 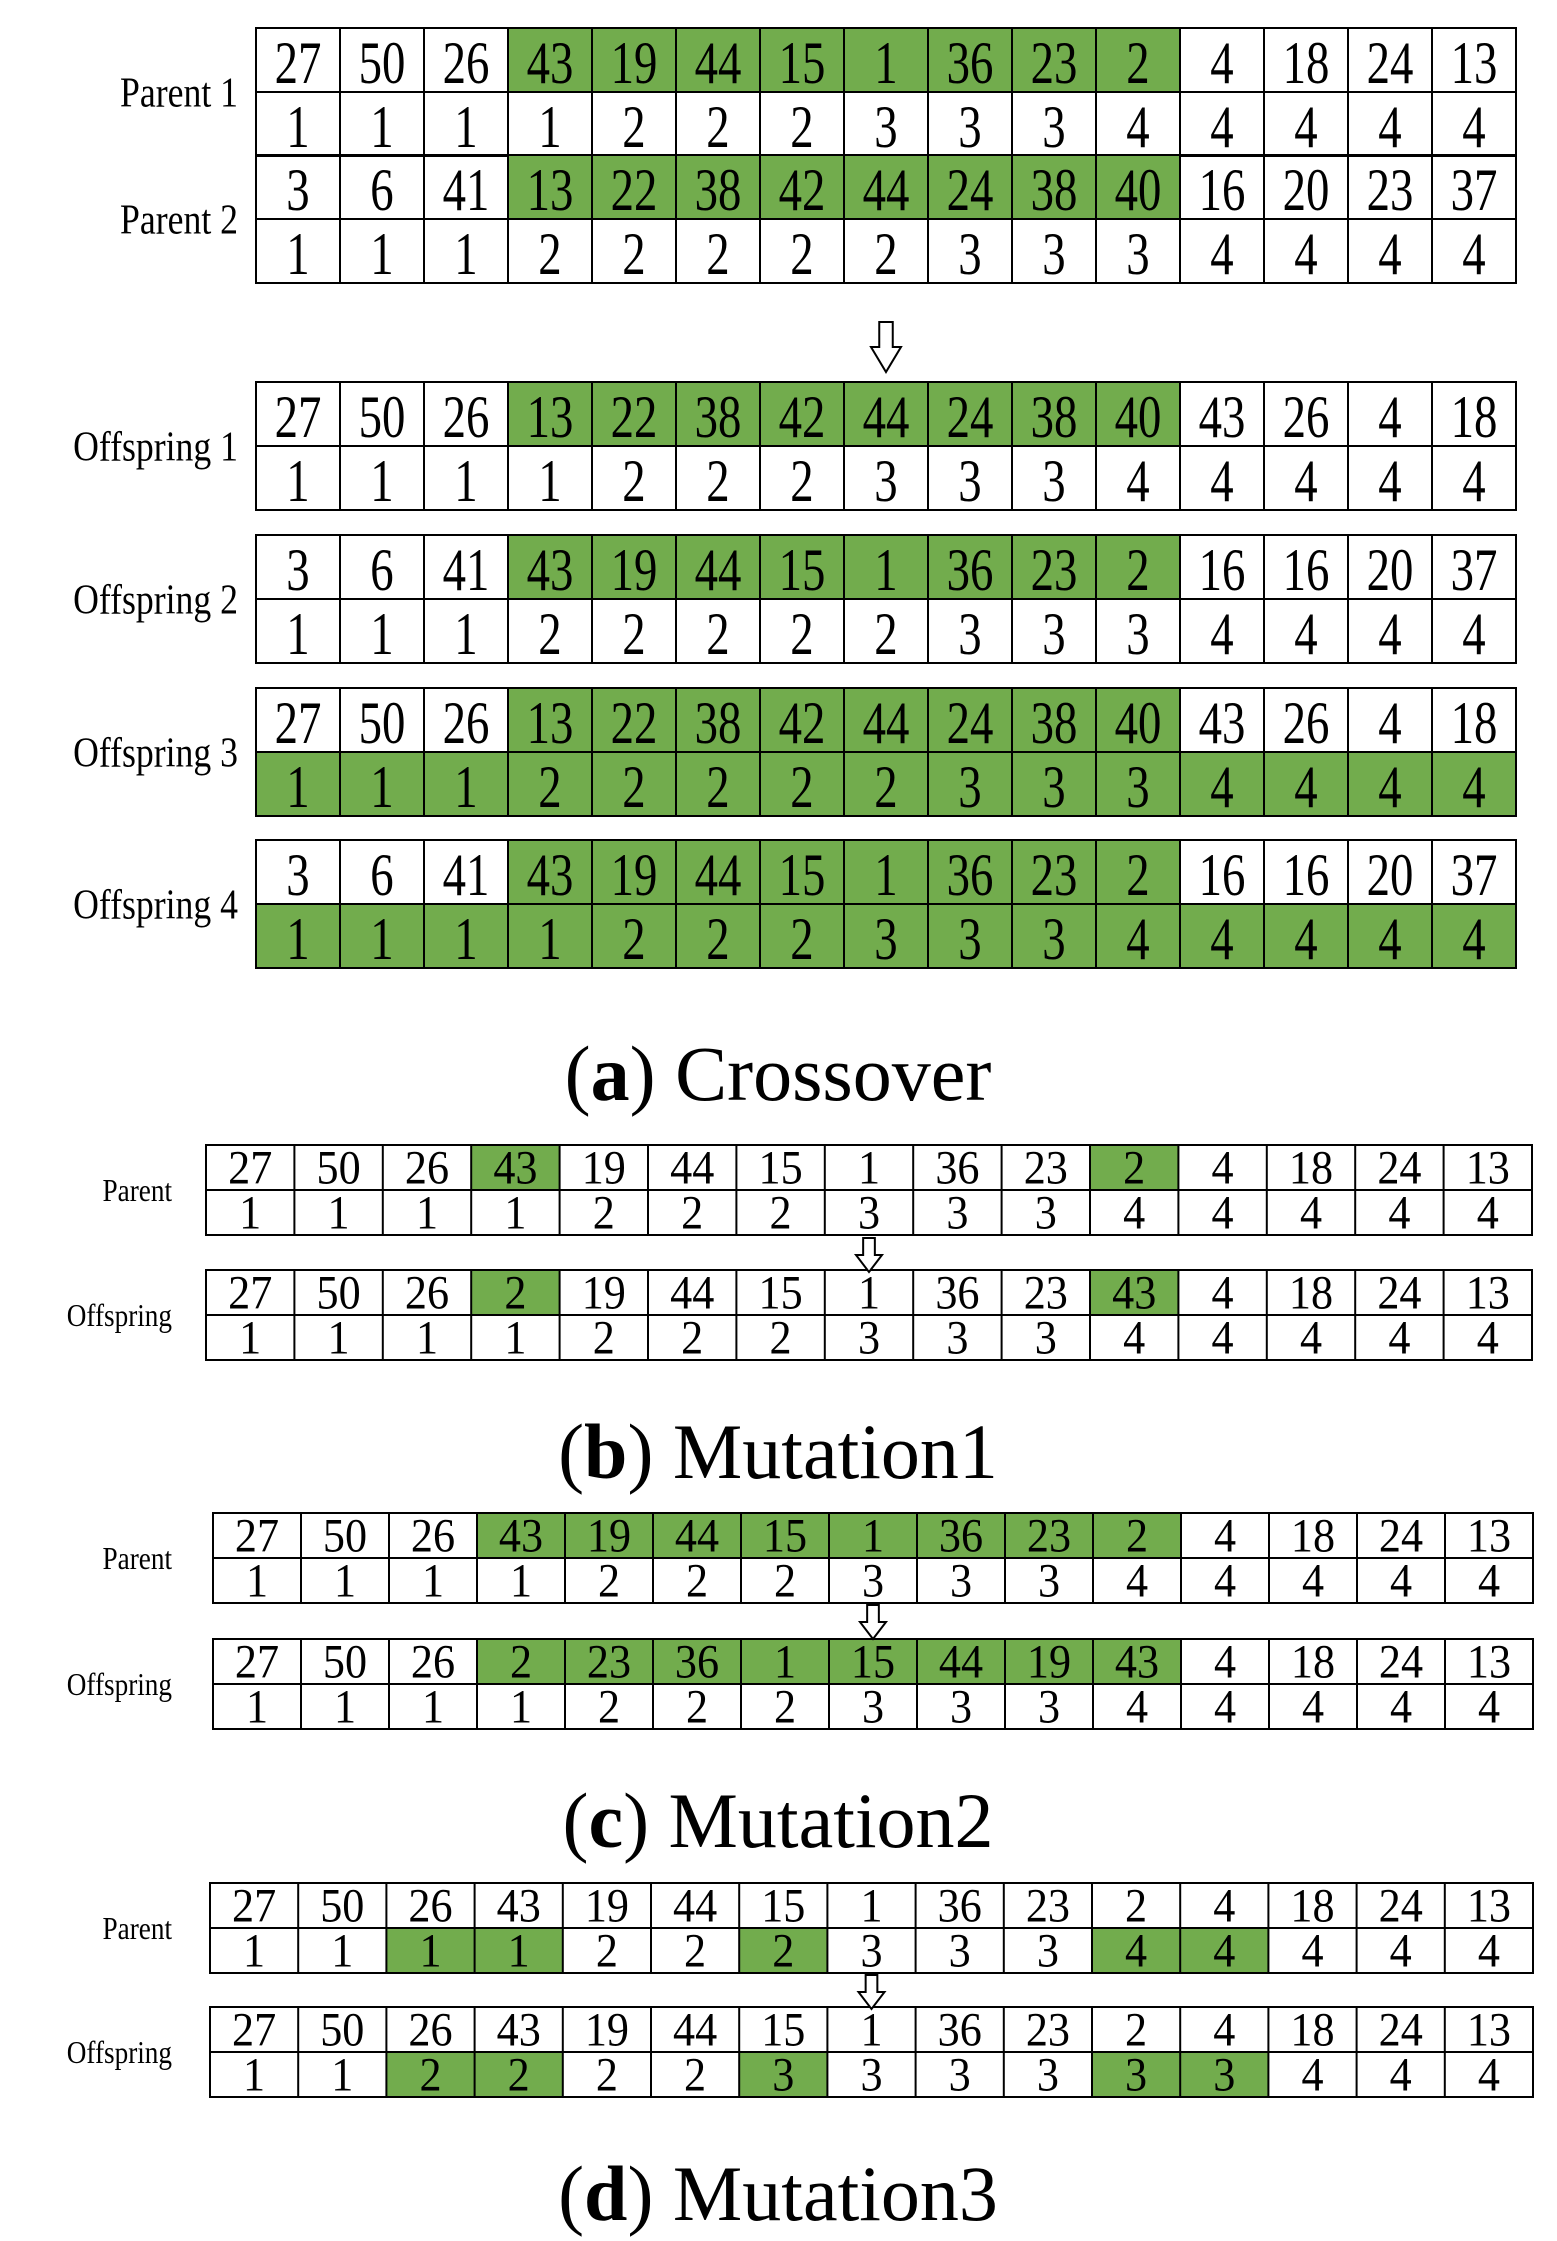 What do you see at coordinates (604, 1167) in the screenshot?
I see `gene-value: 19` at bounding box center [604, 1167].